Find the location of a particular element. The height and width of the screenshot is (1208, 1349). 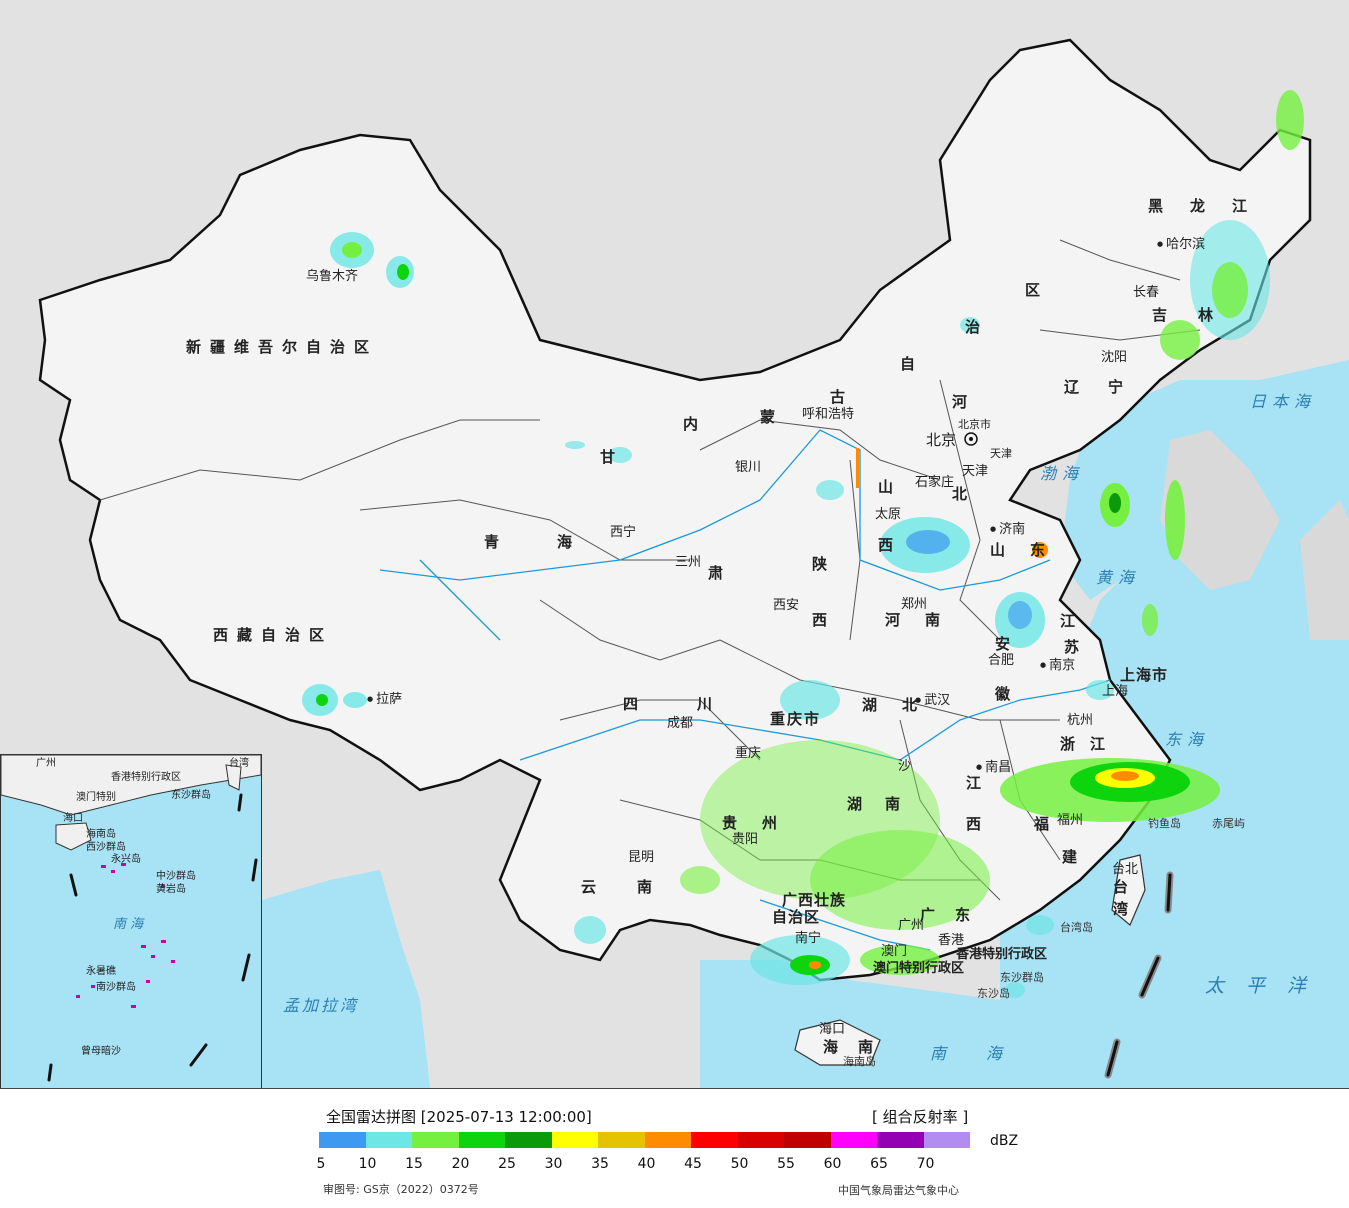

province-hlj-2: 龙 is located at coordinates (1202, 206).